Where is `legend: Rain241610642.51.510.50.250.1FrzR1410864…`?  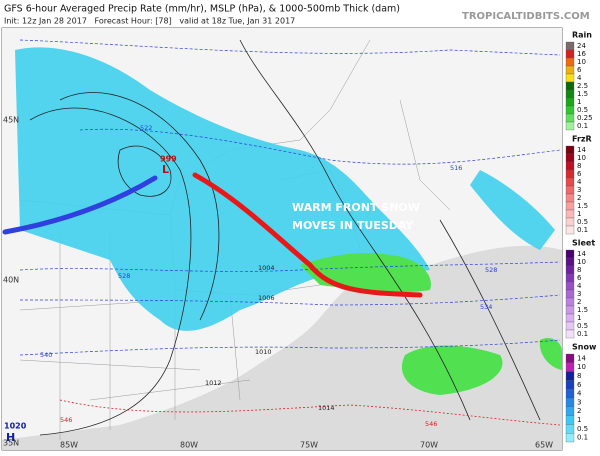 legend: Rain241610642.51.510.50.250.1FrzR1410864… is located at coordinates (581, 237).